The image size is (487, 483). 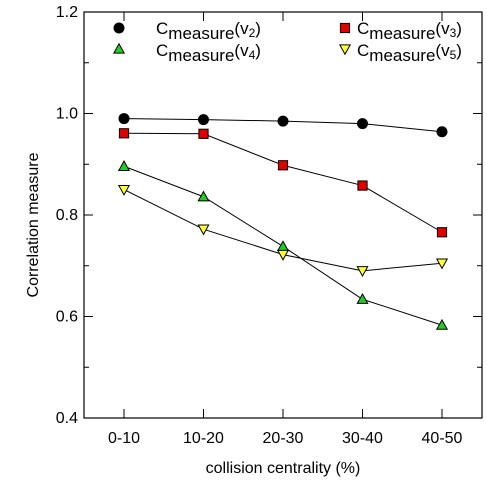 What do you see at coordinates (67, 114) in the screenshot?
I see `y-tick-label: 1.0` at bounding box center [67, 114].